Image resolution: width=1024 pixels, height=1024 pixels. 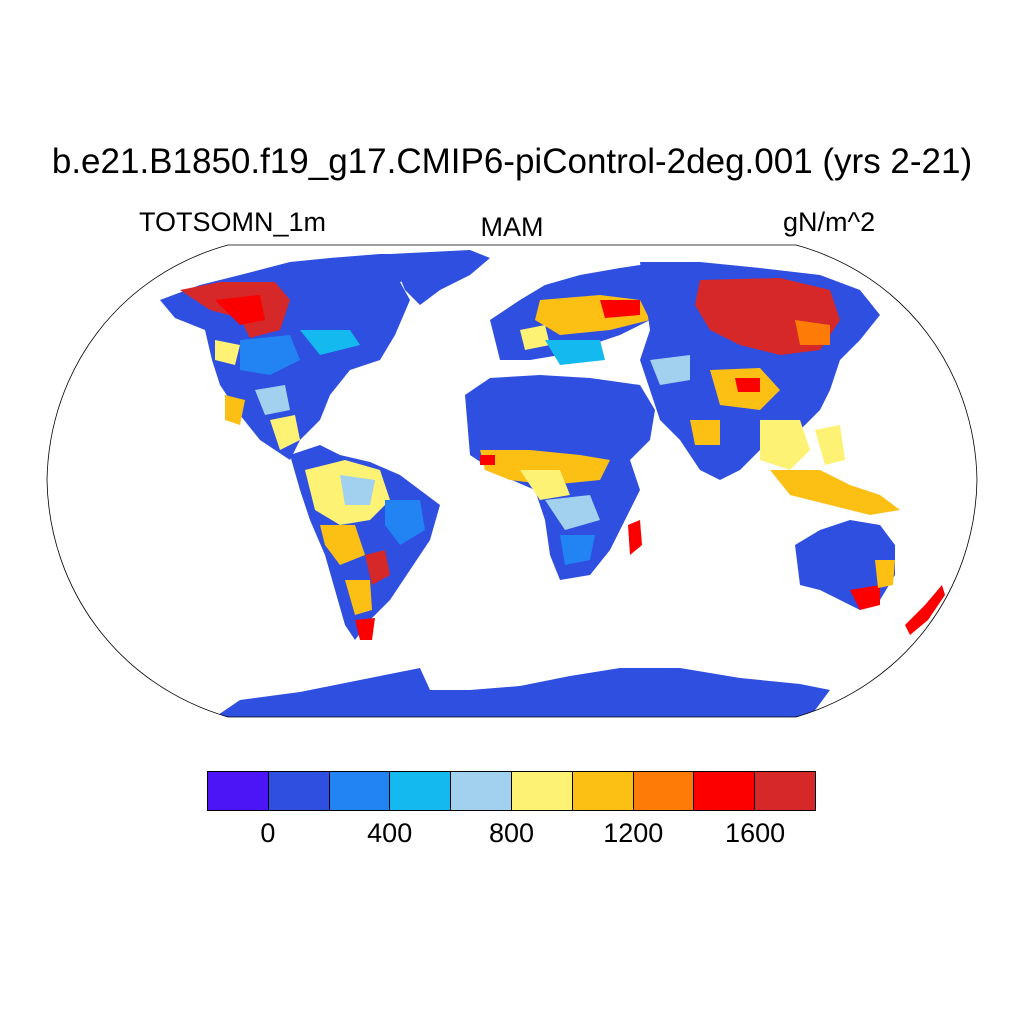 I want to click on colorbar-tick-label: 800, so click(x=511, y=833).